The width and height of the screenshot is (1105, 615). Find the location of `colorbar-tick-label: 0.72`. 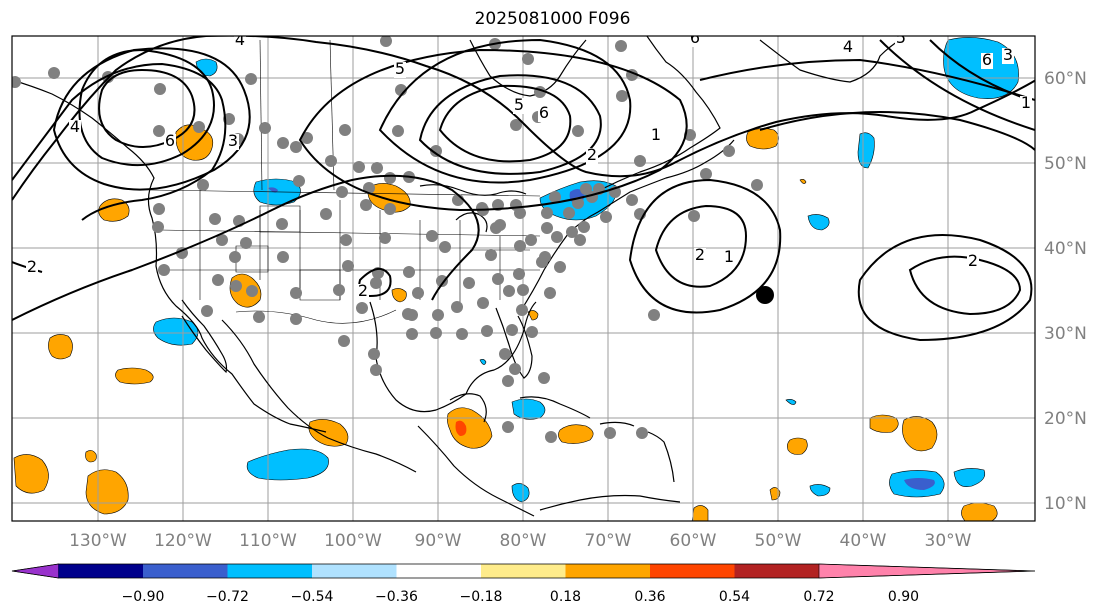

colorbar-tick-label: 0.72 is located at coordinates (818, 597).